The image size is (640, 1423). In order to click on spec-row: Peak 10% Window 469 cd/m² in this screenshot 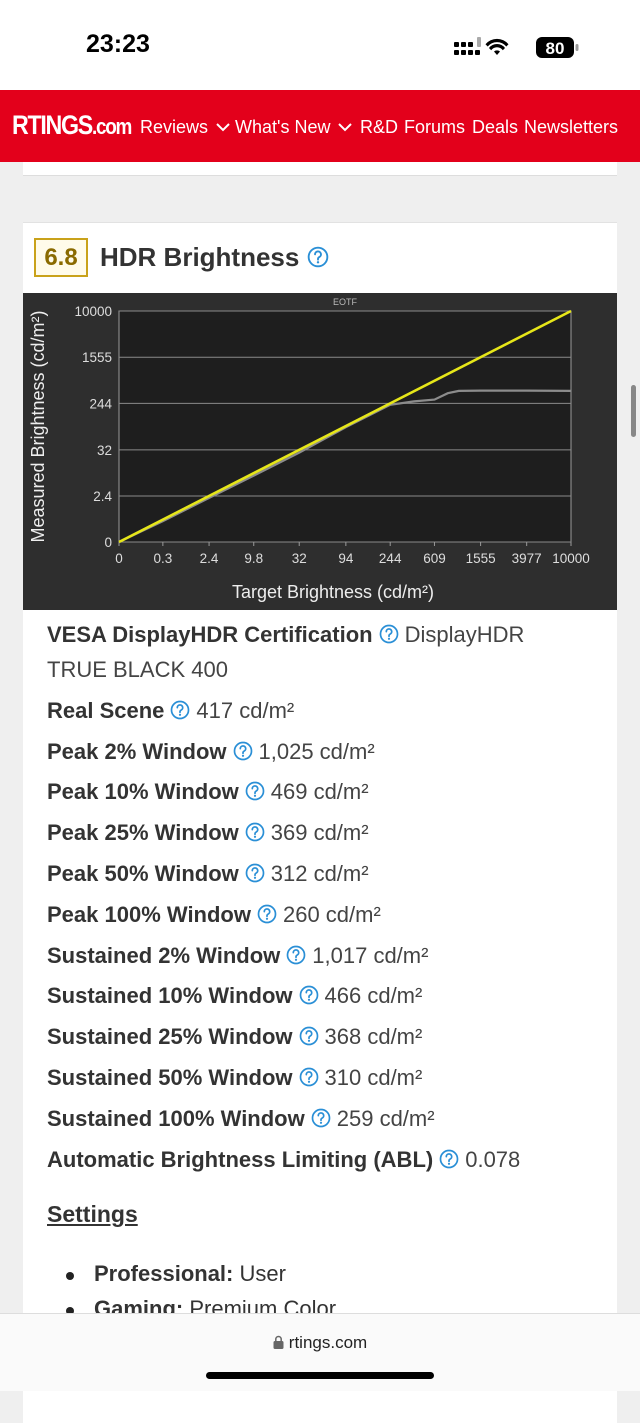, I will do `click(304, 791)`.